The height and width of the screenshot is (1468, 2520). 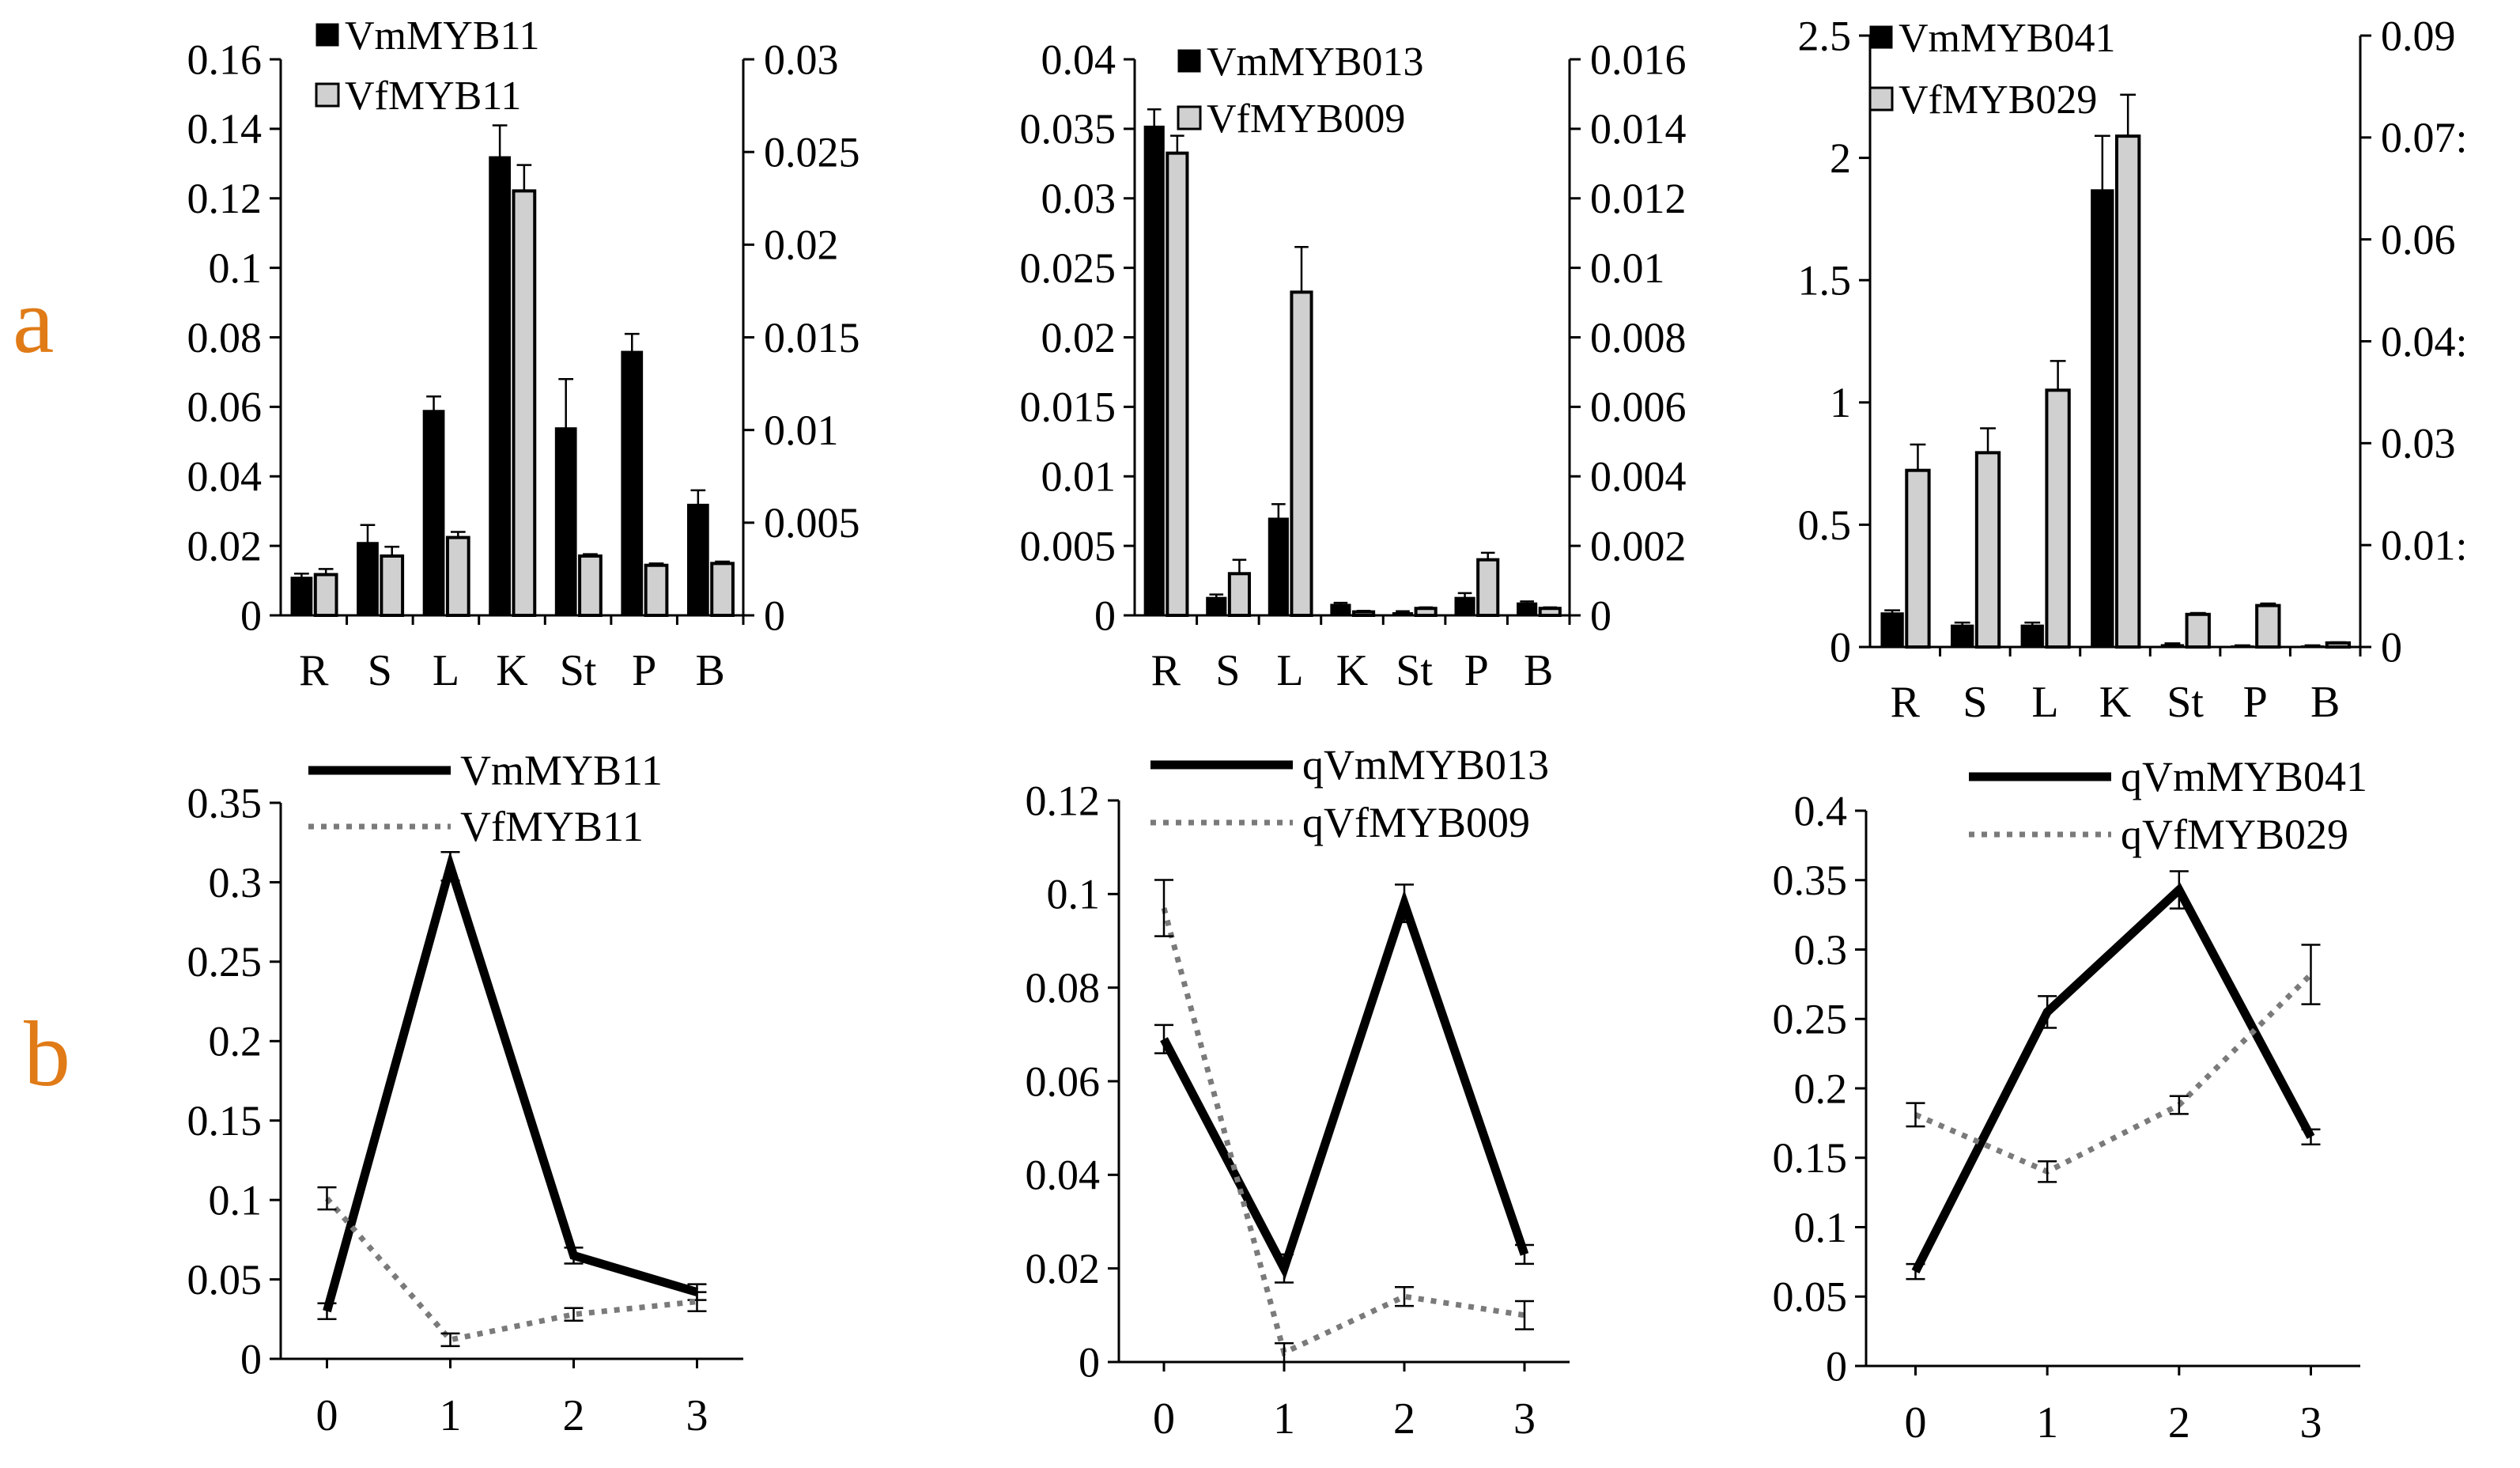 What do you see at coordinates (2007, 38) in the screenshot?
I see `legend-label: VmMYB041` at bounding box center [2007, 38].